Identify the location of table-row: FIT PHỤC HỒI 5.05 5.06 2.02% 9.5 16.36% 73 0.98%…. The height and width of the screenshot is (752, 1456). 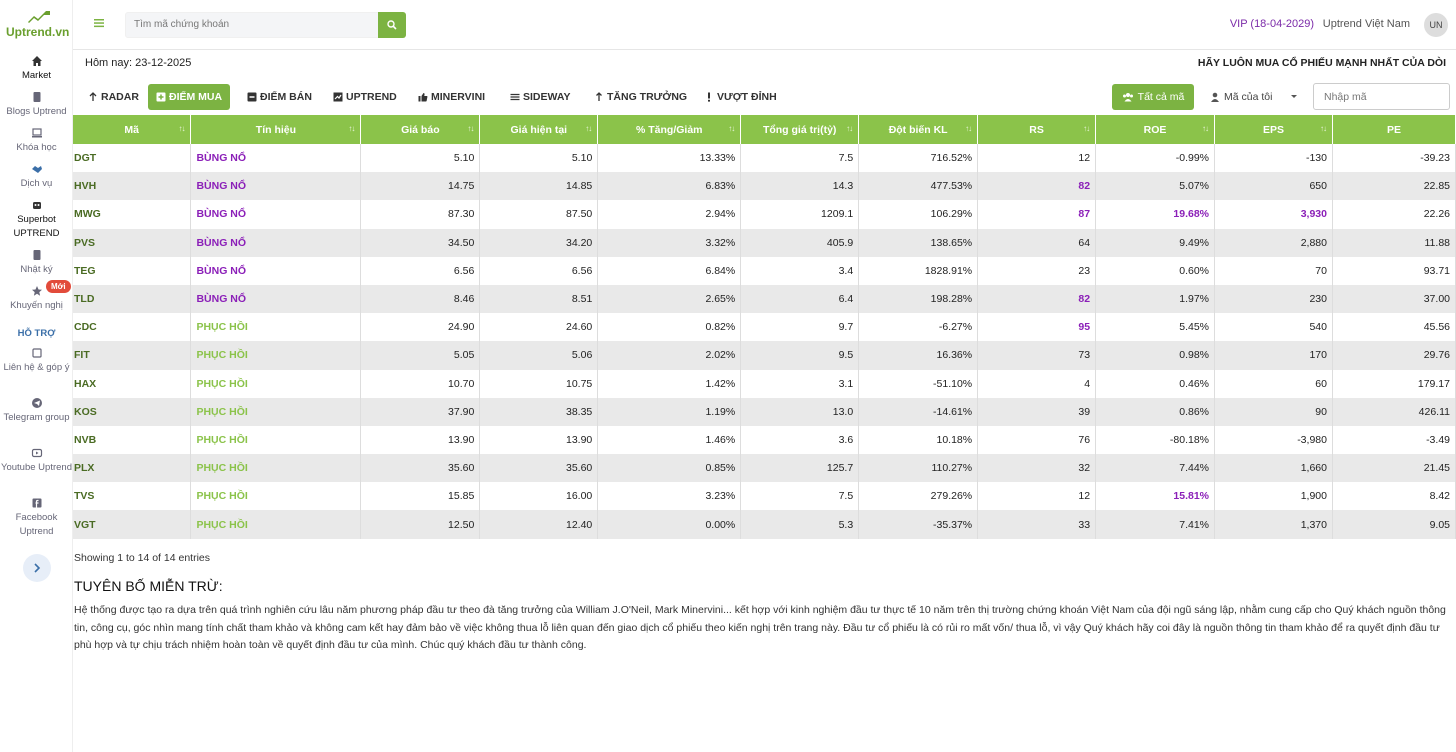
(764, 355).